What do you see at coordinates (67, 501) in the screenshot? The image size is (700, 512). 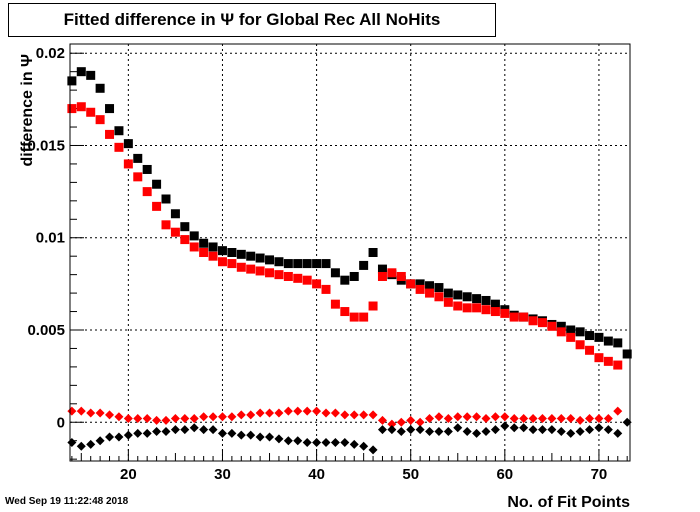 I see `timestamp: Wed Sep 19 11:22:48 2018` at bounding box center [67, 501].